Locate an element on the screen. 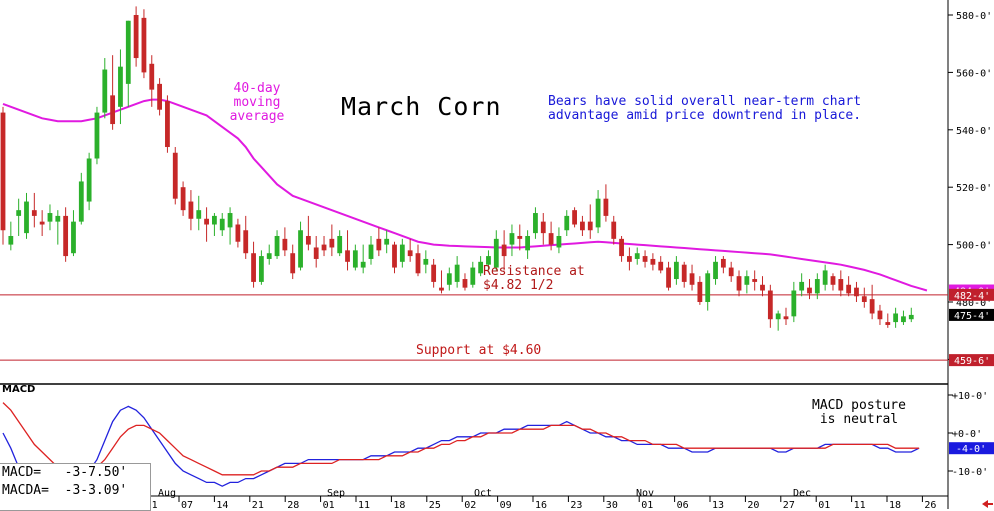 The width and height of the screenshot is (994, 511). red-arrow-icon is located at coordinates (987, 504).